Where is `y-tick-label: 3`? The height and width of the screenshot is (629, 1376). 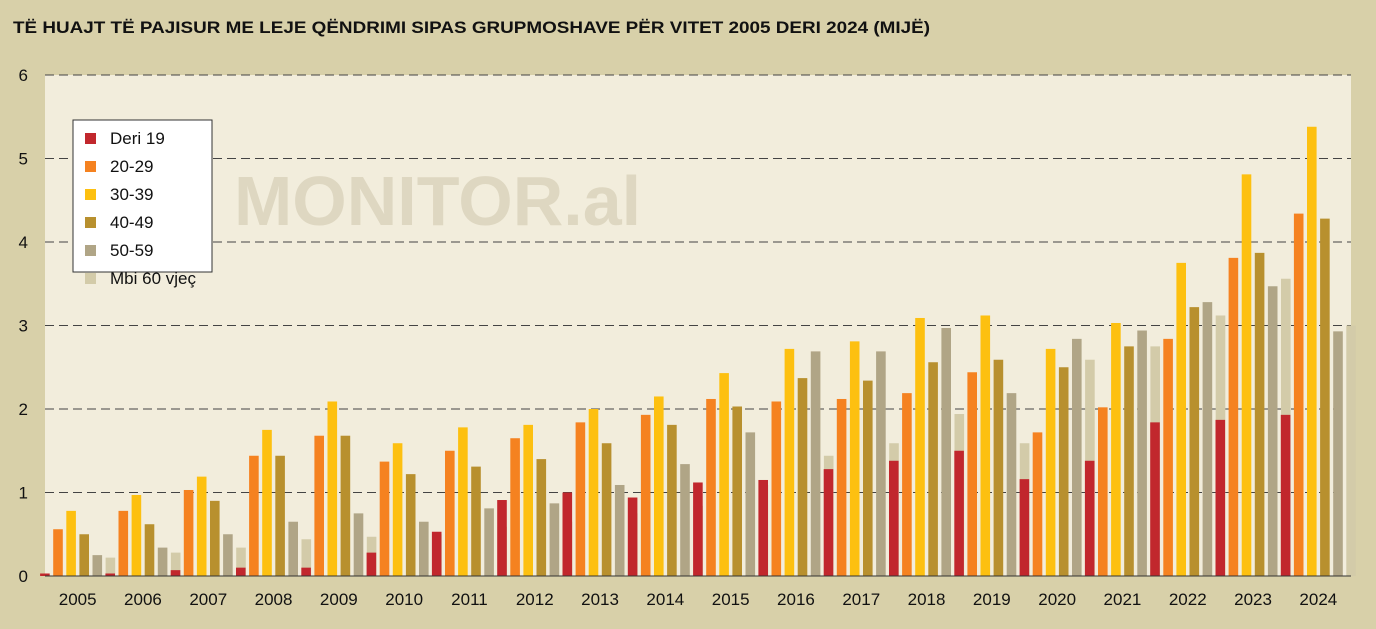
y-tick-label: 3 is located at coordinates (23, 326).